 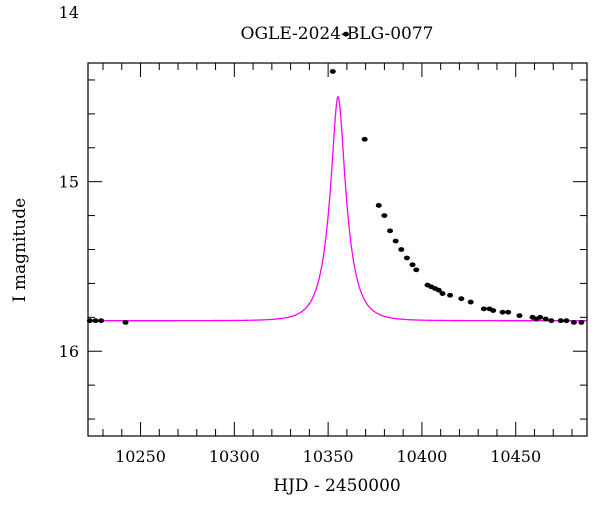 What do you see at coordinates (20, 250) in the screenshot?
I see `y-axis-label: I magnitude` at bounding box center [20, 250].